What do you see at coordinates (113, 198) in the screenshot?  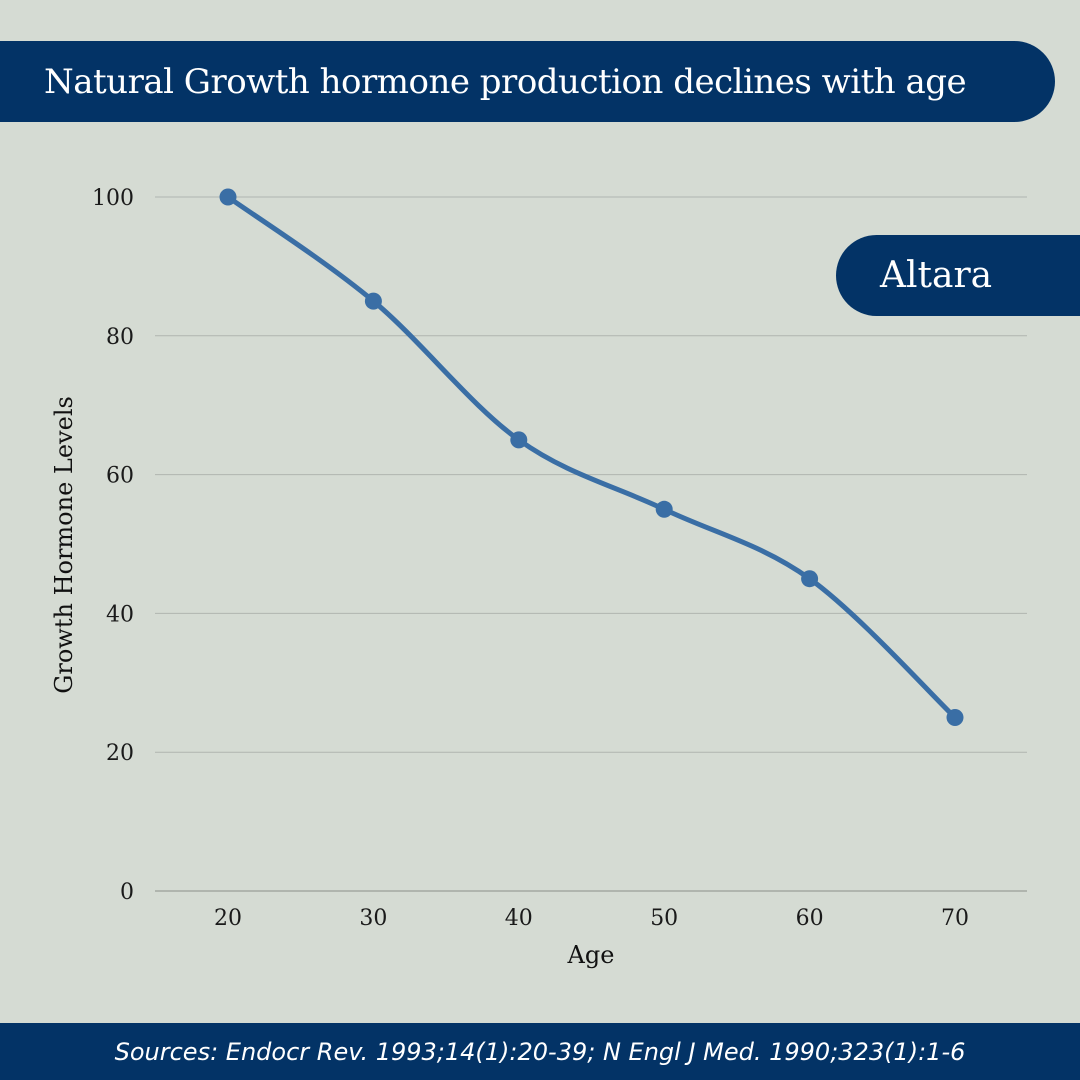 I see `y-tick-label: 100` at bounding box center [113, 198].